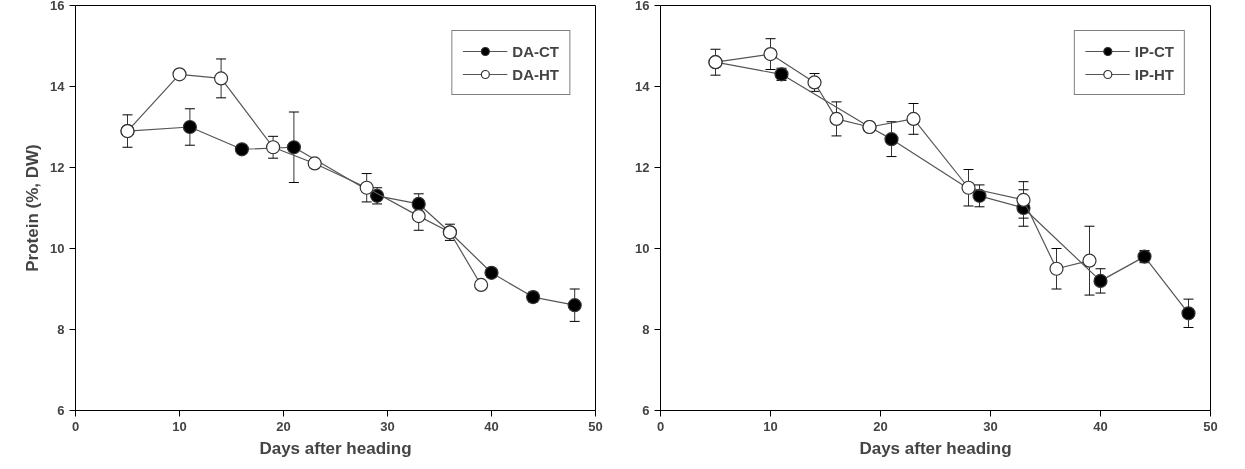 The image size is (1245, 469). Describe the element at coordinates (33, 208) in the screenshot. I see `y-axis-title: Protein (%, DW)` at that location.